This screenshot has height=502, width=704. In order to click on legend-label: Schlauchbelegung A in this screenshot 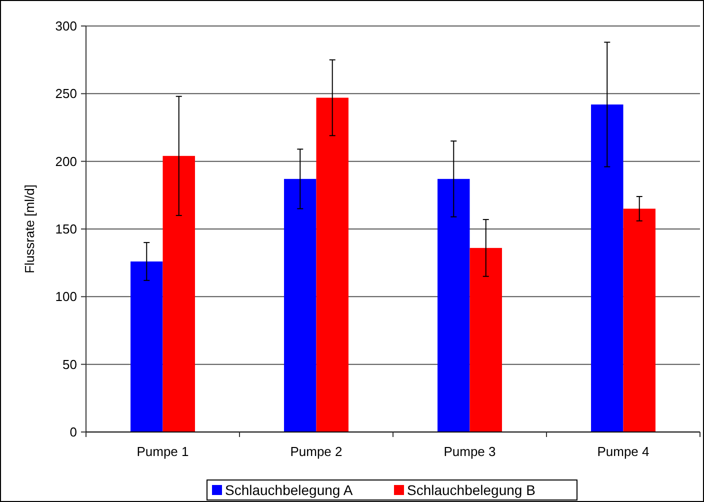, I will do `click(289, 490)`.